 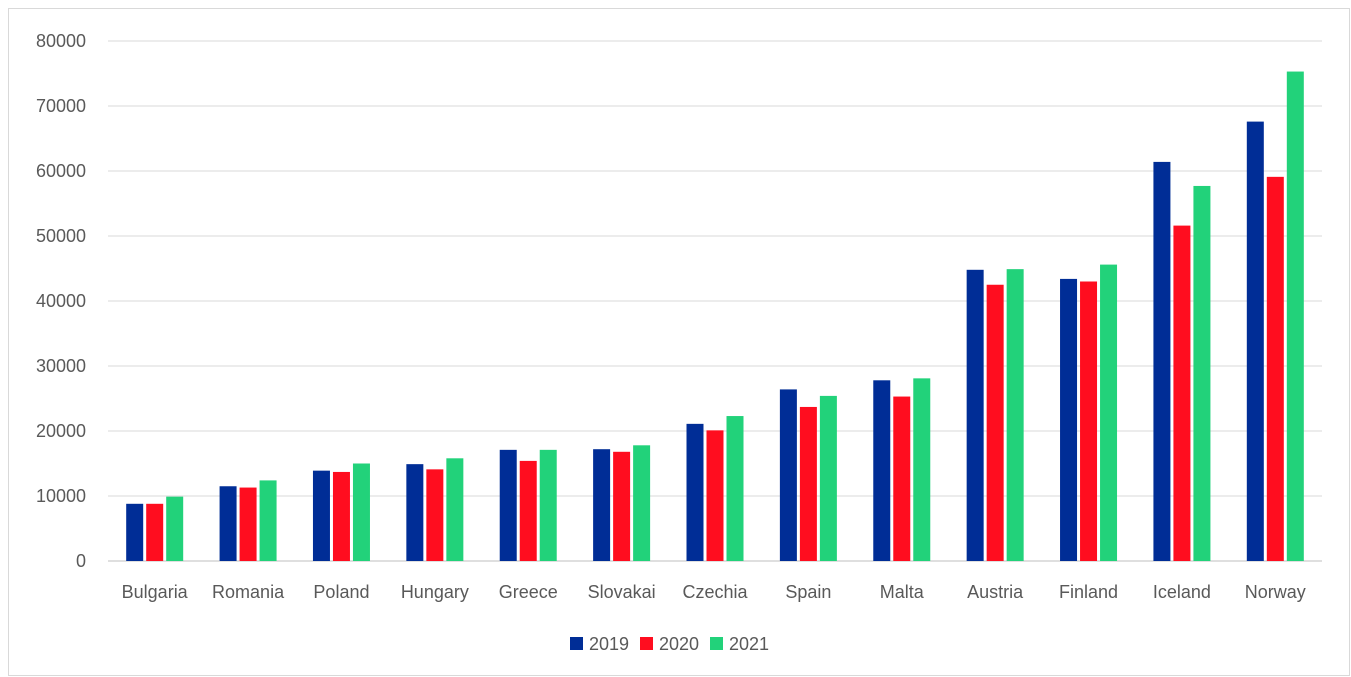 What do you see at coordinates (341, 592) in the screenshot?
I see `x-tick-label: Poland` at bounding box center [341, 592].